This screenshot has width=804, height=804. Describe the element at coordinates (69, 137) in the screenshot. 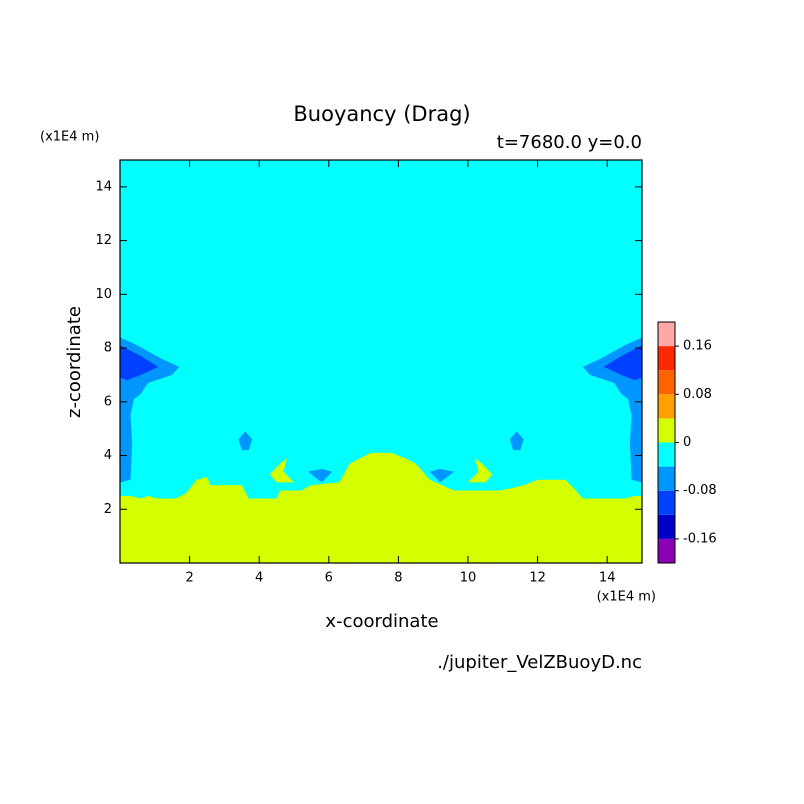

I see `y-unit: (x1E4 m)` at that location.